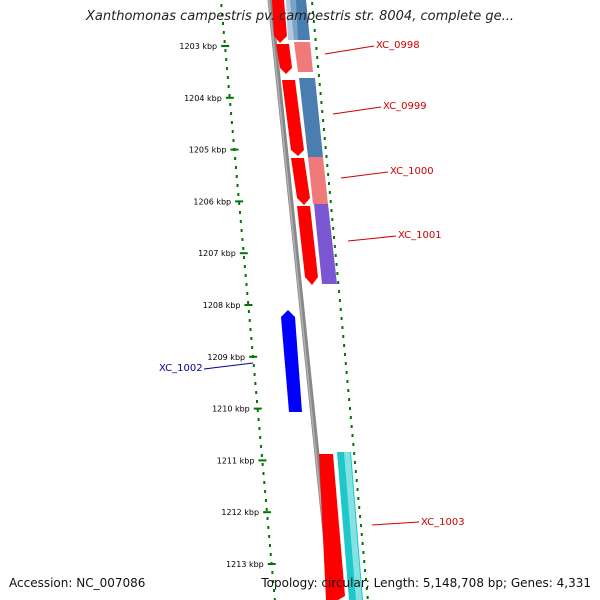 The width and height of the screenshot is (600, 600). What do you see at coordinates (203, 98) in the screenshot?
I see `tick-label: 1204 kbp` at bounding box center [203, 98].